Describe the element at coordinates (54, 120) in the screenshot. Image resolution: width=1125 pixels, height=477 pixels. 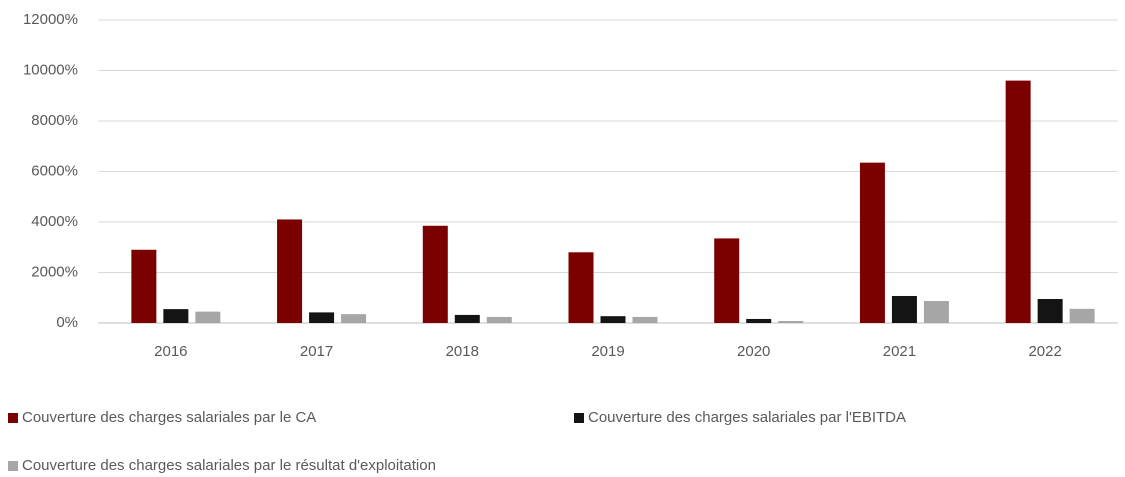
I see `y-tick-label: 8000%` at that location.